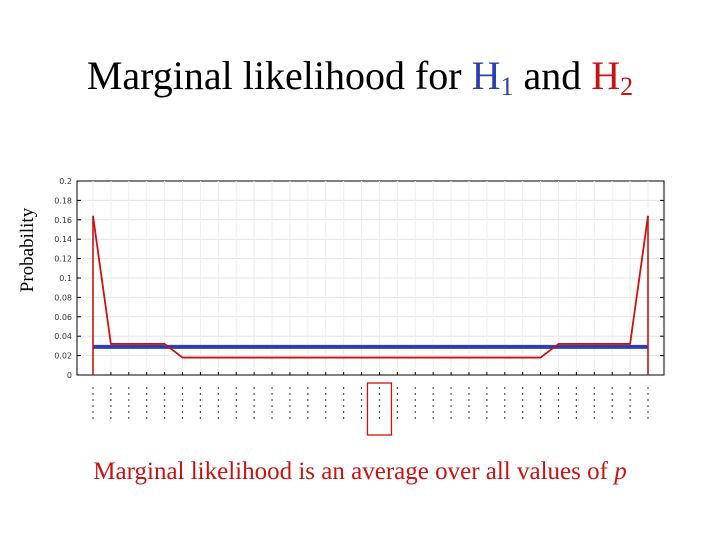 The image size is (720, 540). What do you see at coordinates (63, 336) in the screenshot?
I see `y-tick-label: 0.04` at bounding box center [63, 336].